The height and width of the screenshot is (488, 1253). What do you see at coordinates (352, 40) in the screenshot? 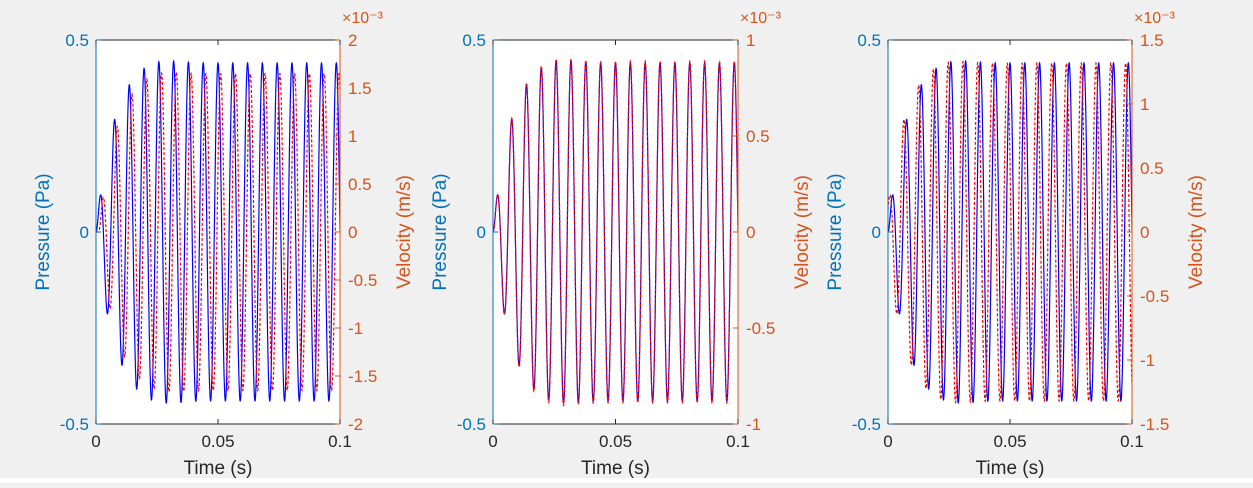
I see `right-y-tick-label: 2` at bounding box center [352, 40].